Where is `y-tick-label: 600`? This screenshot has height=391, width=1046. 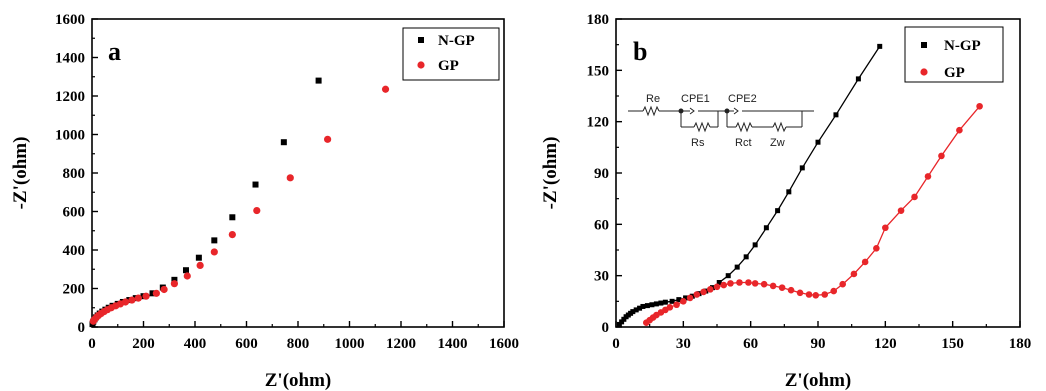 y-tick-label: 600 is located at coordinates (74, 213).